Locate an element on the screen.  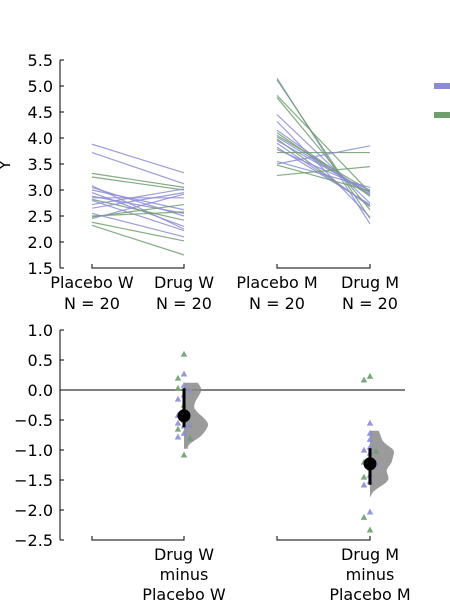
y-tick-label: 4.5 is located at coordinates (40, 112).